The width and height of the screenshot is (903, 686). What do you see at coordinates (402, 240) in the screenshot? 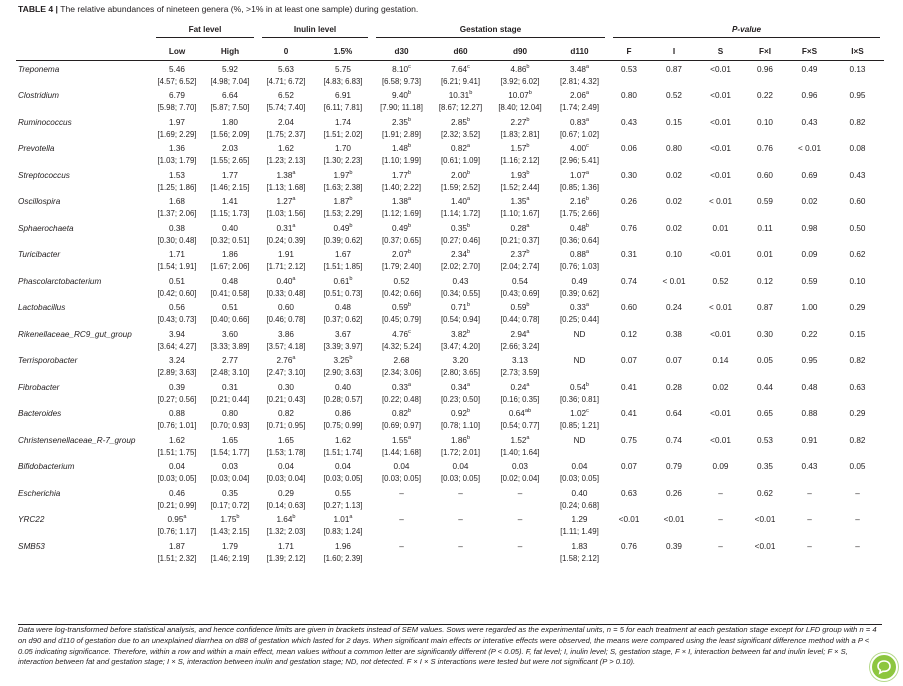
I see `ci-cell: [0.37; 0.65]` at bounding box center [402, 240].